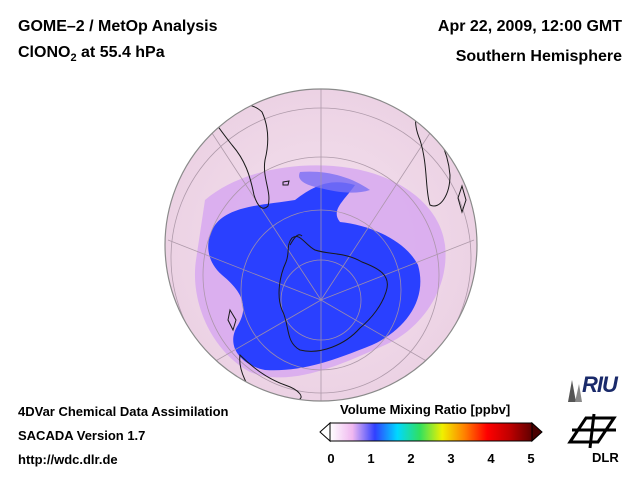 This screenshot has height=480, width=640. Describe the element at coordinates (538, 56) in the screenshot. I see `region-label: Southern Hemisphere` at that location.